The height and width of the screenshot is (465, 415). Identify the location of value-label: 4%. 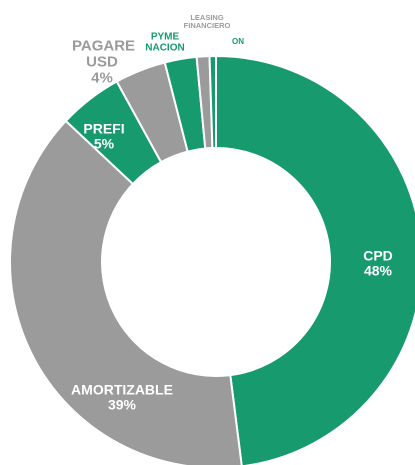
(102, 77).